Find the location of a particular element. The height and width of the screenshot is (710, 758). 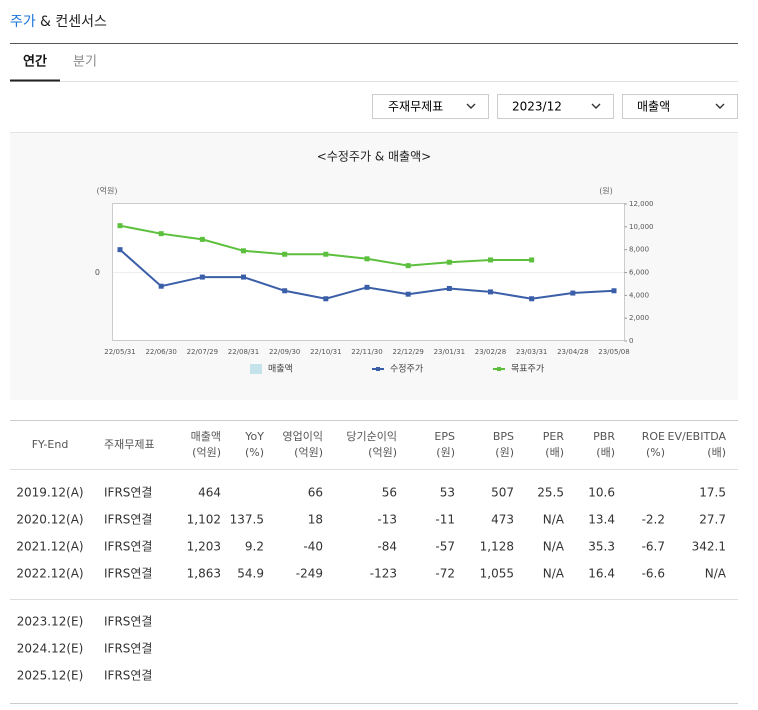

dropdown: 2023/12 is located at coordinates (555, 106).